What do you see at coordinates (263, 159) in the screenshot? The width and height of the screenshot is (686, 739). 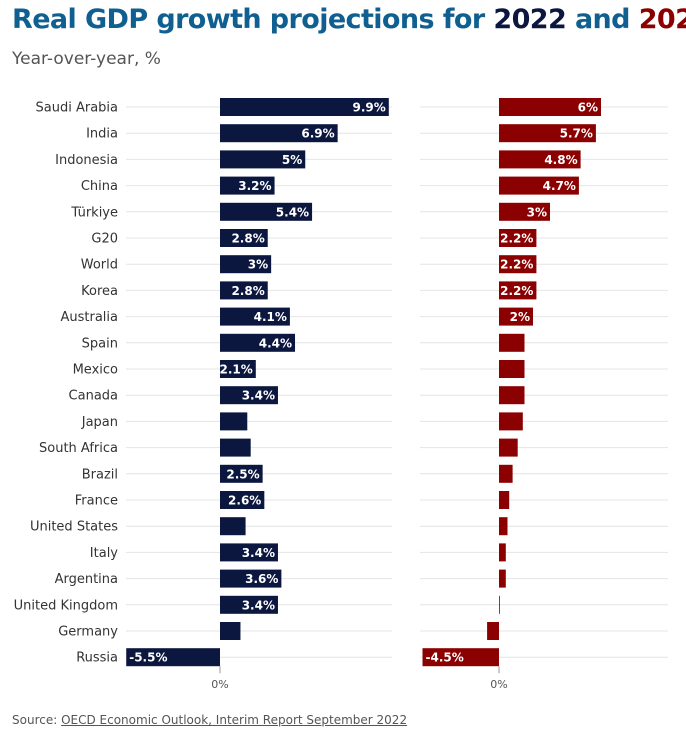 I see `bar-2022-indonesia` at bounding box center [263, 159].